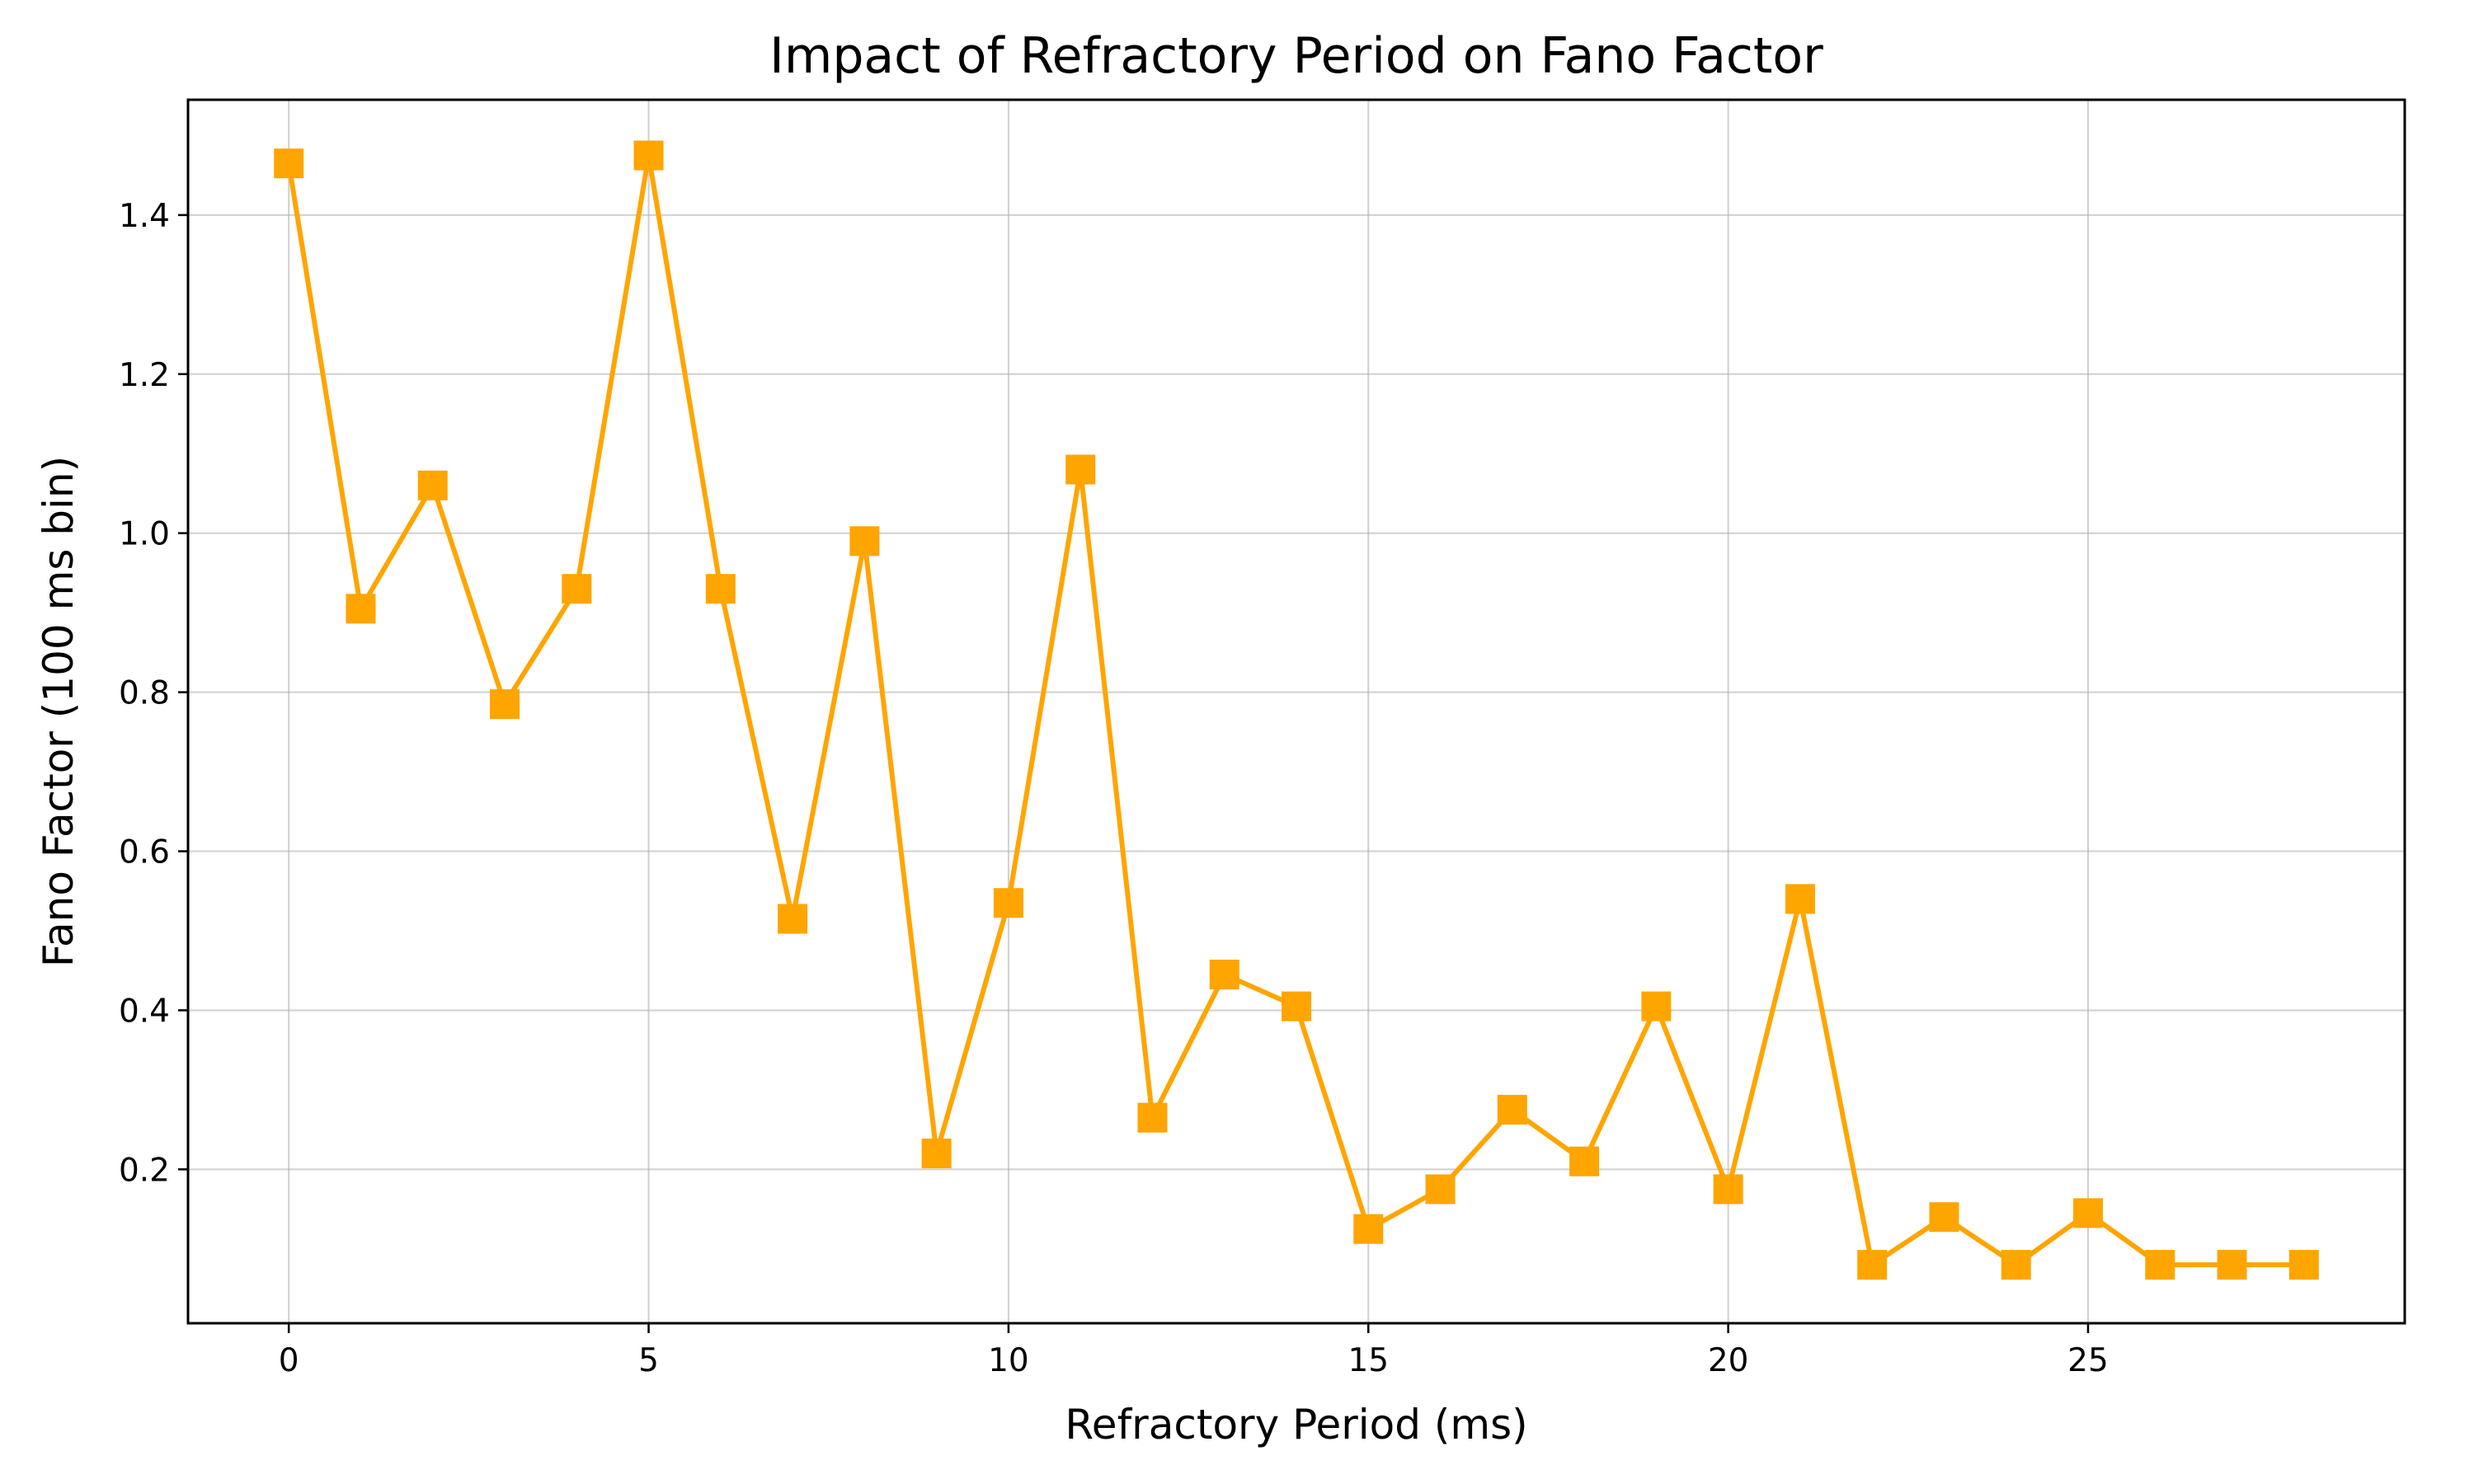 This screenshot has height=1484, width=2474. Describe the element at coordinates (144, 852) in the screenshot. I see `y-tick-label: 0.6` at that location.